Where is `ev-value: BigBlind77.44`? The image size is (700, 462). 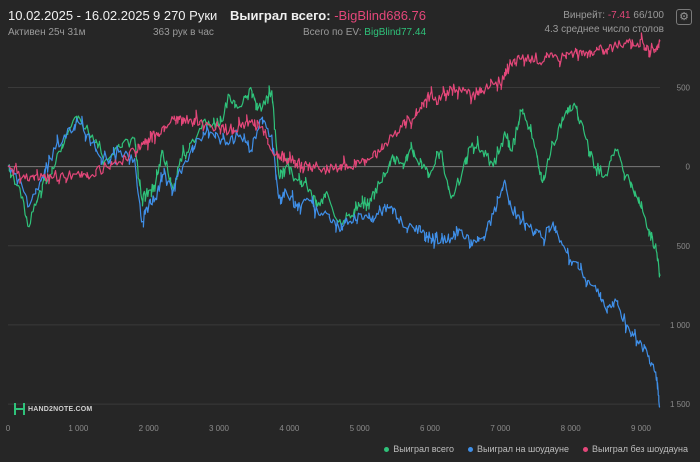
ev-value: BigBlind77.44 is located at coordinates (395, 32).